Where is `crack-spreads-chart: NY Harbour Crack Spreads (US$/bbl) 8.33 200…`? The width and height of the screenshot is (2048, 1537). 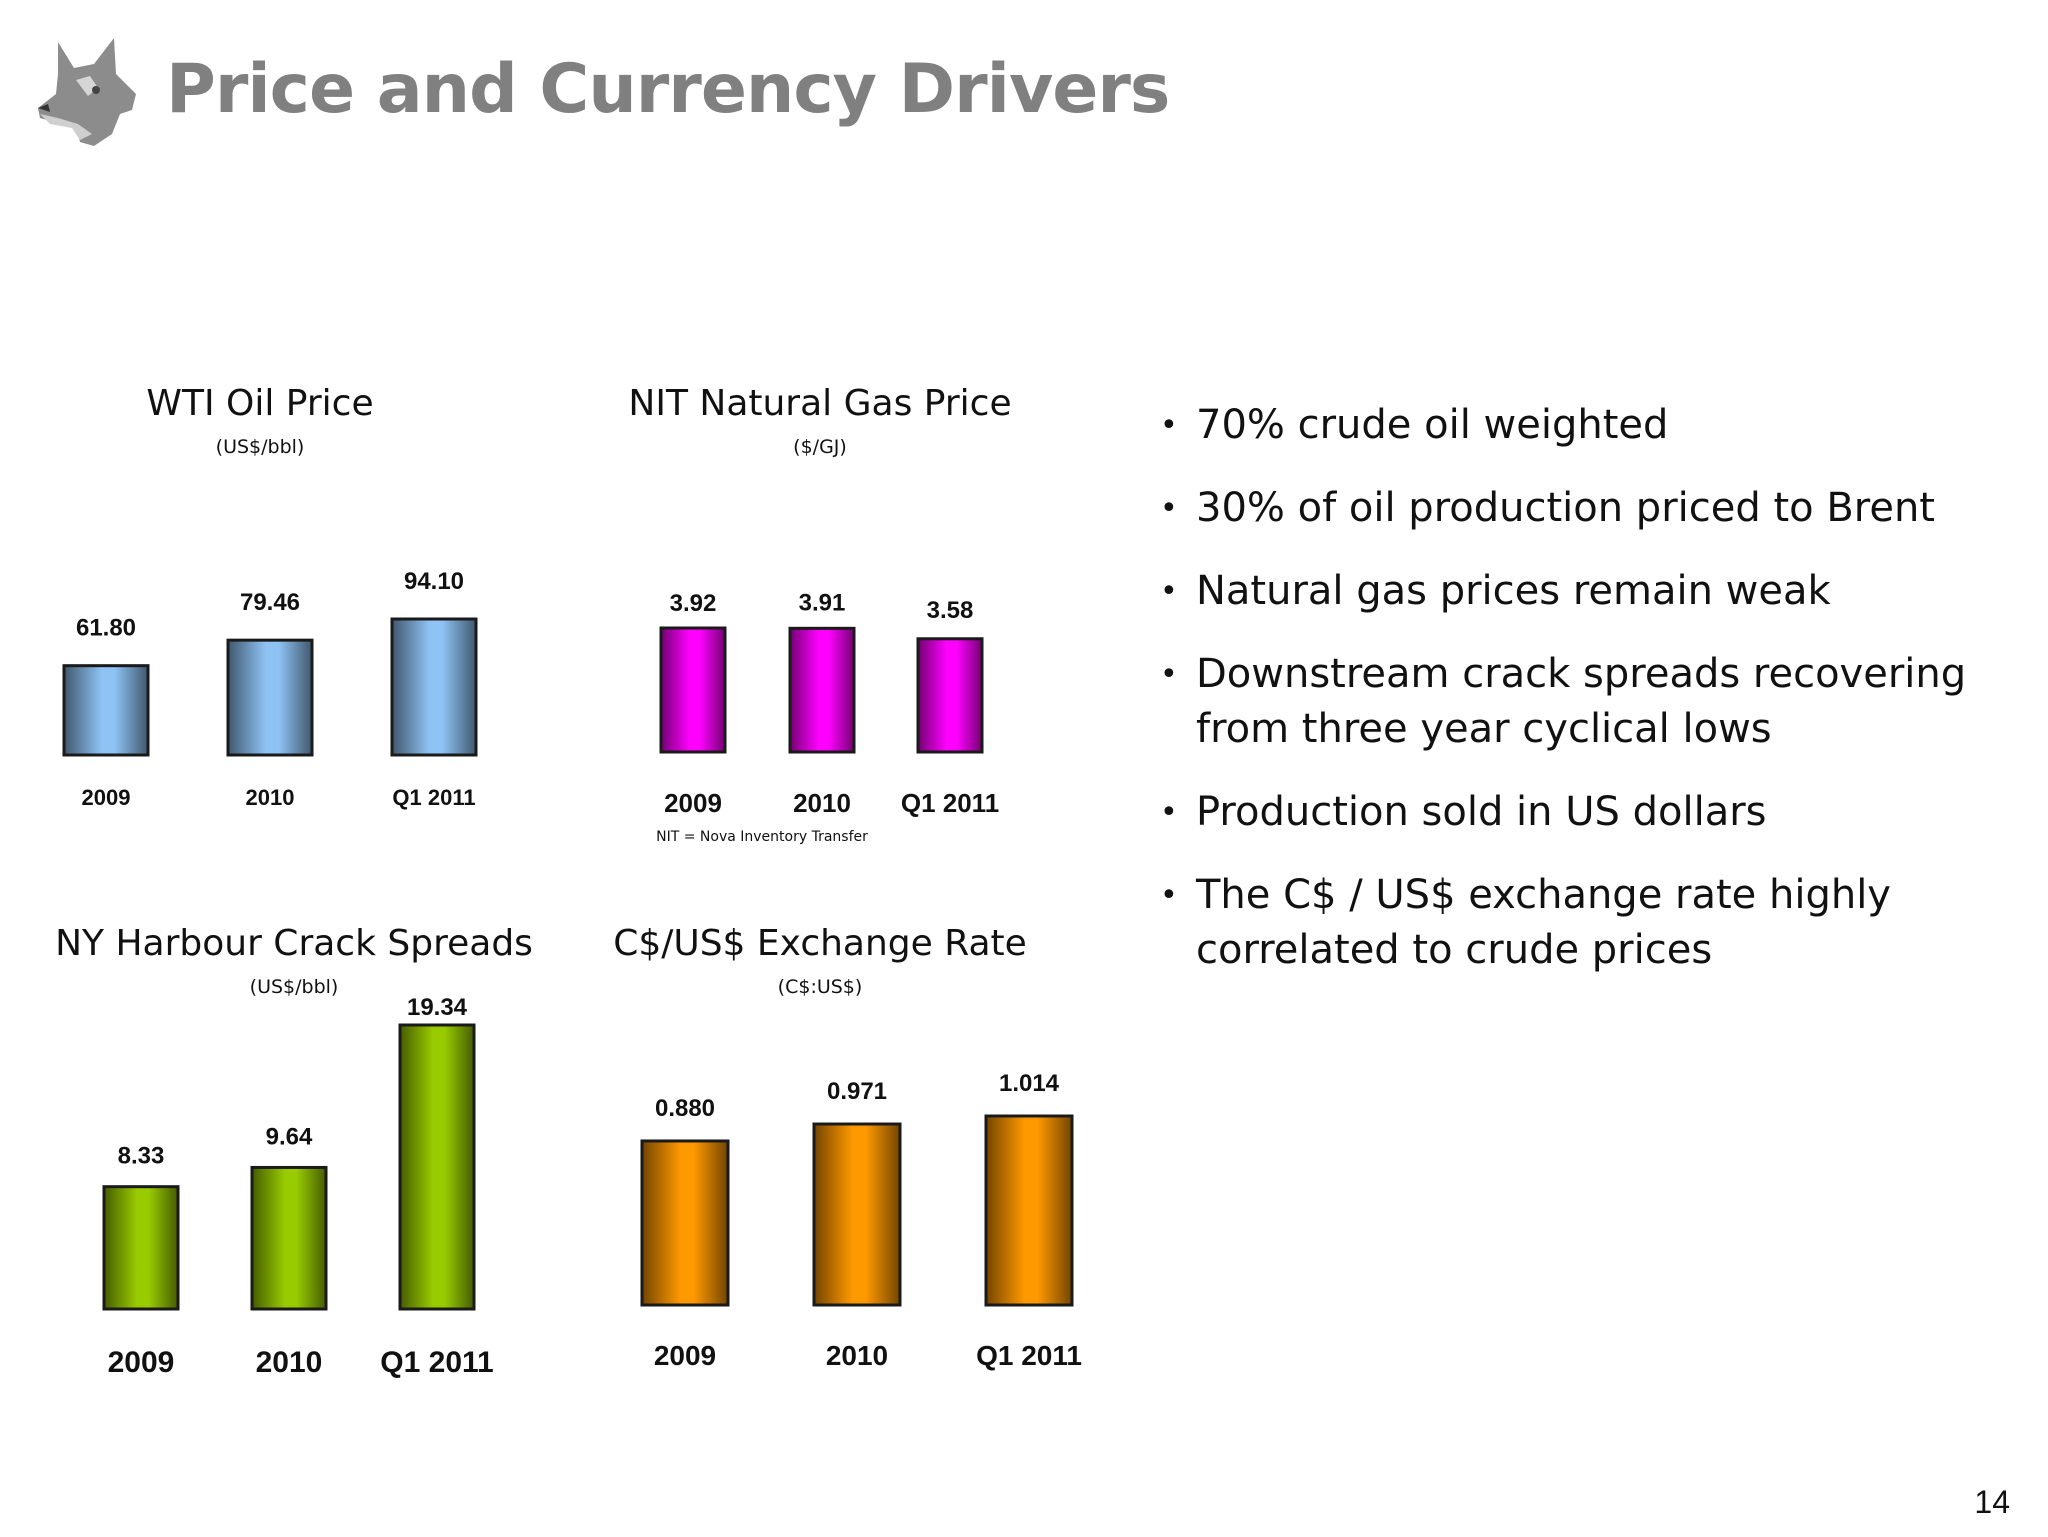
crack-spreads-chart: NY Harbour Crack Spreads (US$/bbl) 8.33 200… is located at coordinates (294, 1151).